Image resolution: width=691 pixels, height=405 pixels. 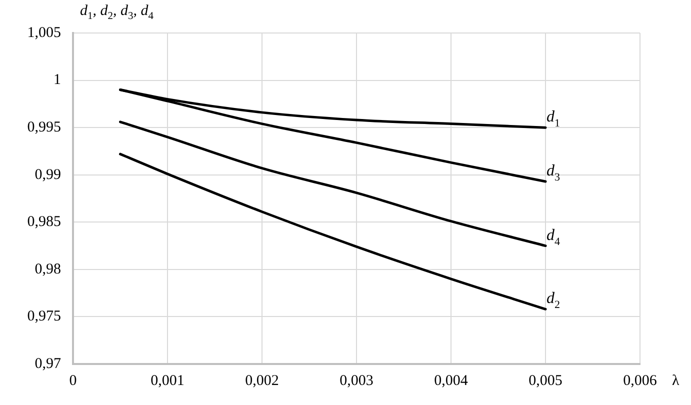 I want to click on x-tick-label: 0,001, so click(x=167, y=380).